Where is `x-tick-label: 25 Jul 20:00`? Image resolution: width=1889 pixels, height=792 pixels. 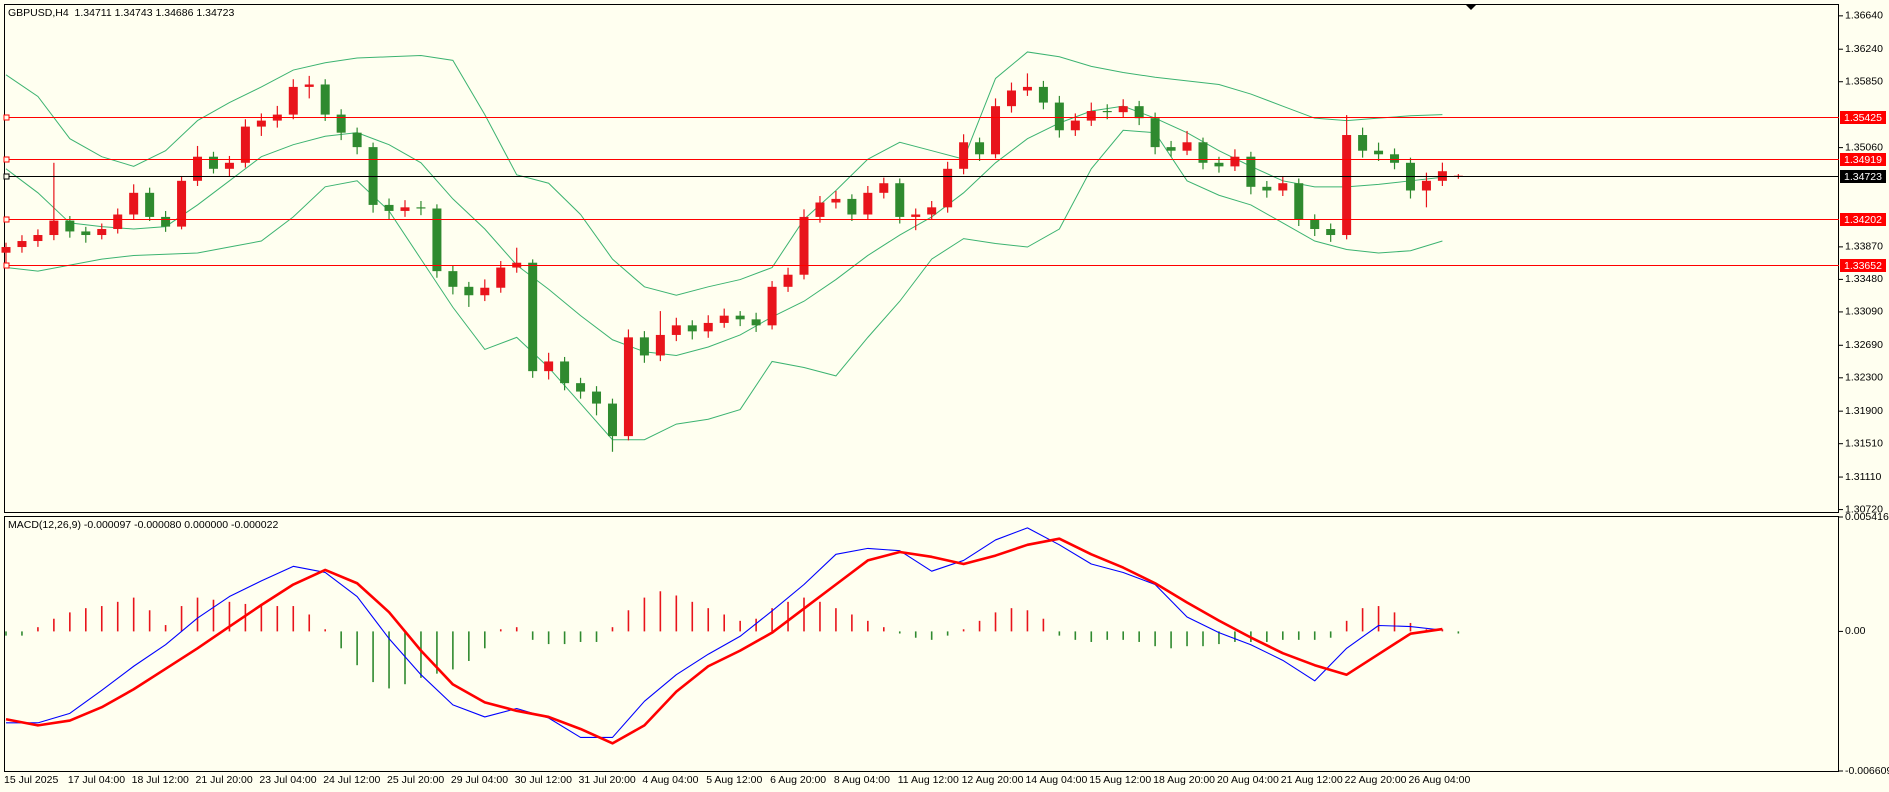
x-tick-label: 25 Jul 20:00 is located at coordinates (415, 780).